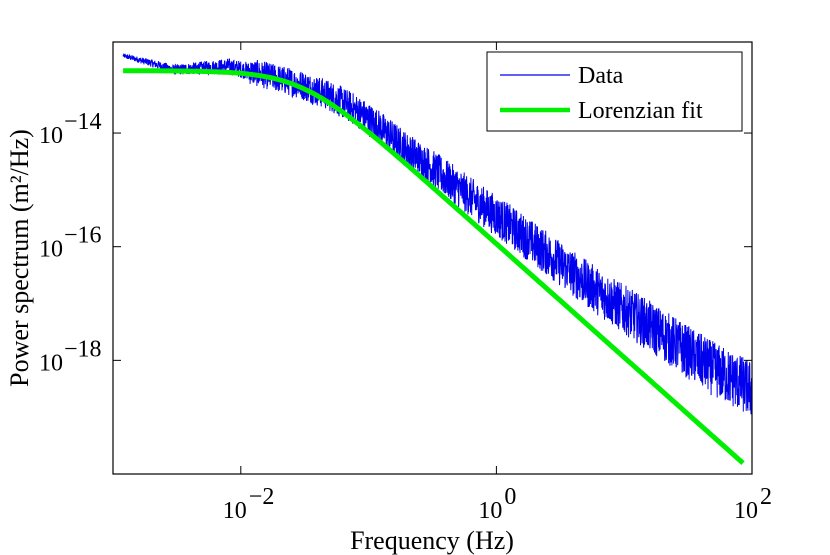  I want to click on legend: Data Lorenzian fit, so click(614, 91).